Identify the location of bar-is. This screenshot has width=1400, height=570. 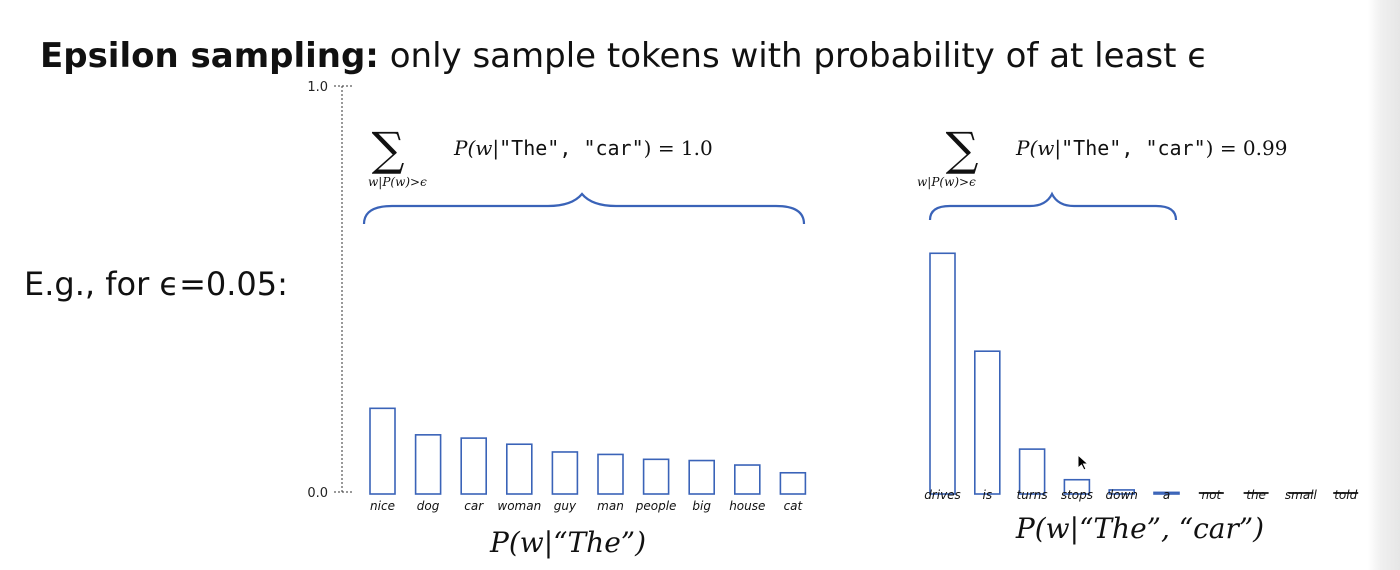
(987, 422).